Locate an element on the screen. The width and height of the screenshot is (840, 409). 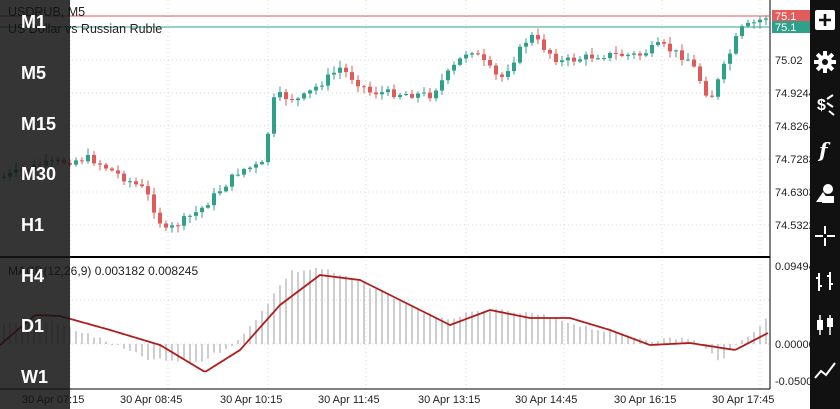
macd-tick: 0.000000 is located at coordinates (792, 345).